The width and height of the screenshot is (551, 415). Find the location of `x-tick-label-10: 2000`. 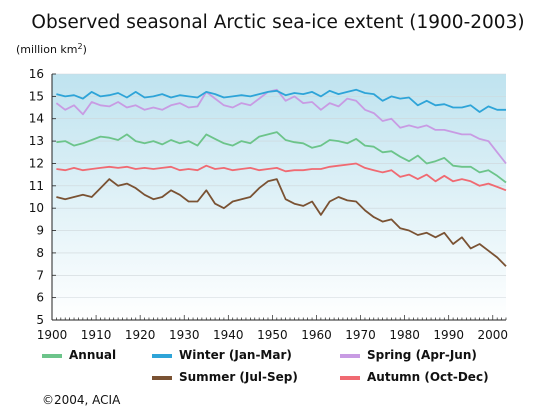

x-tick-label-10: 2000 is located at coordinates (493, 335).